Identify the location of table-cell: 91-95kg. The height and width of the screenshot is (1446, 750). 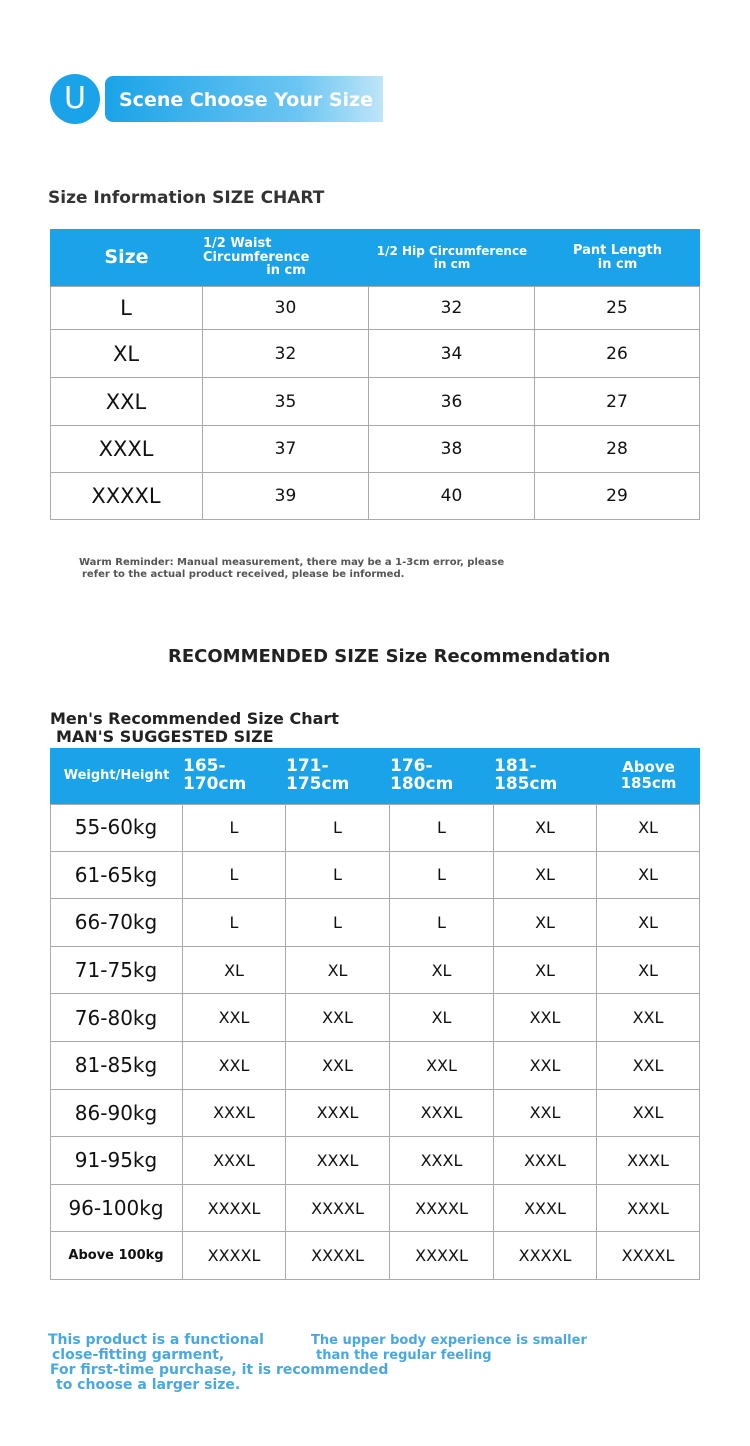
(116, 1161).